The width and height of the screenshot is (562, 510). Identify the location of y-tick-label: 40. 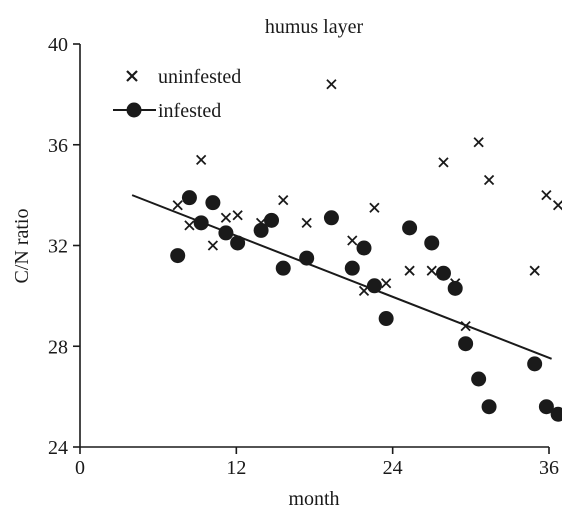
(58, 45).